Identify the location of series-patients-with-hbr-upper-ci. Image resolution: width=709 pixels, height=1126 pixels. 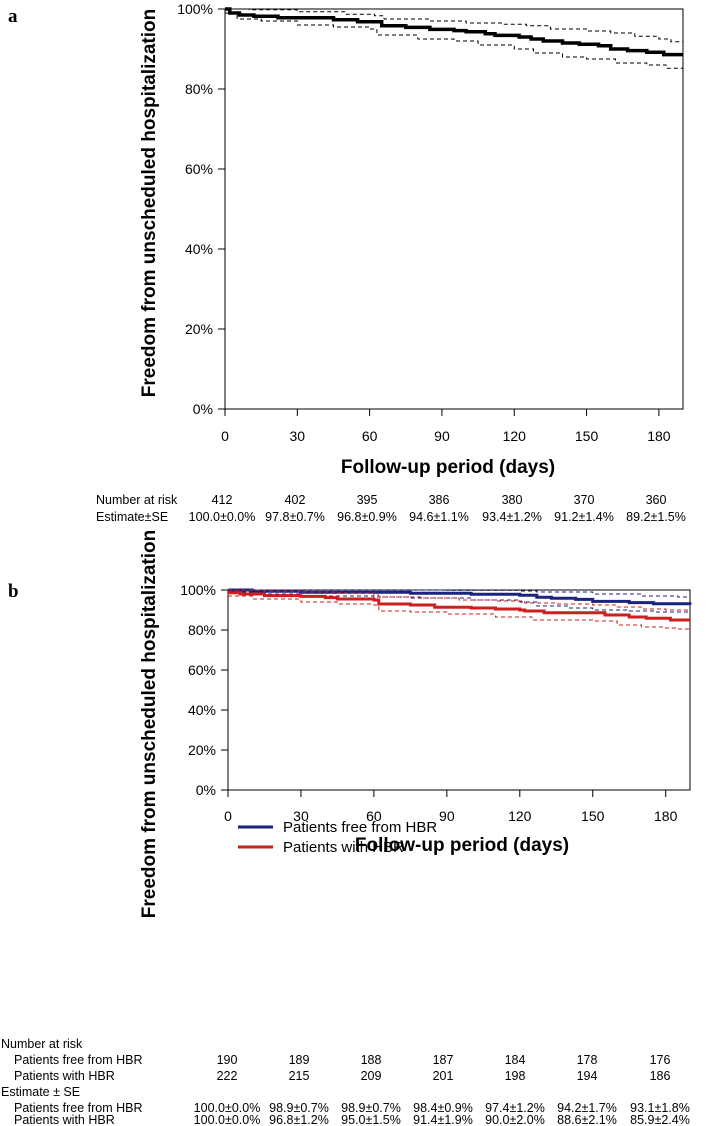
(459, 600).